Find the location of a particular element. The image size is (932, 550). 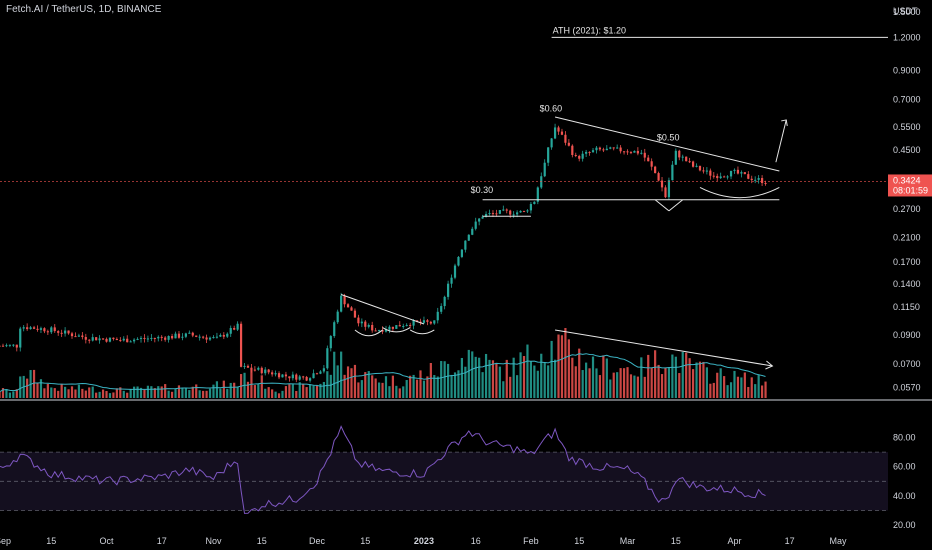

price-tick-label: 1.5000 is located at coordinates (907, 12).